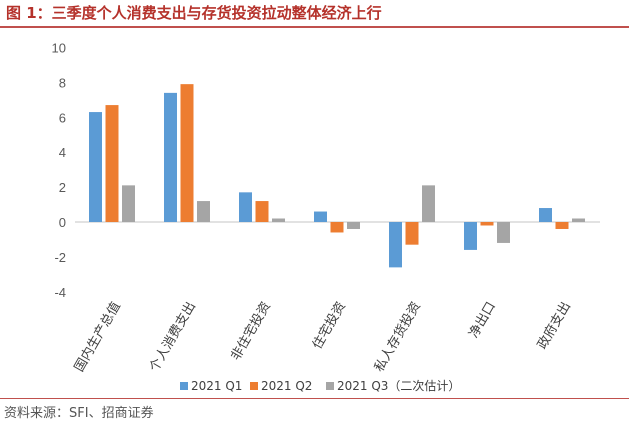 The height and width of the screenshot is (423, 629). Describe the element at coordinates (79, 413) in the screenshot. I see `source-note: 资料来源：SFI、招商证券` at that location.